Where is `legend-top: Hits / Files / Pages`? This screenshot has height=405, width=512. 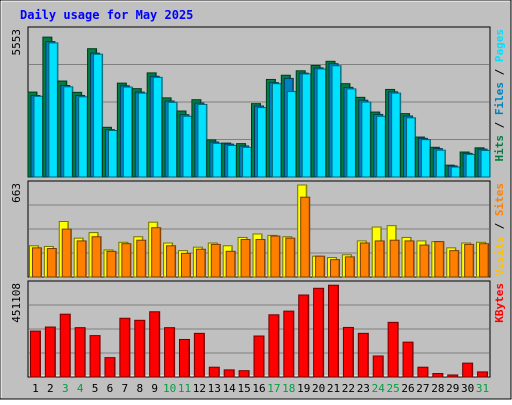
legend-top: Hits / Files / Pages is located at coordinates (499, 95).